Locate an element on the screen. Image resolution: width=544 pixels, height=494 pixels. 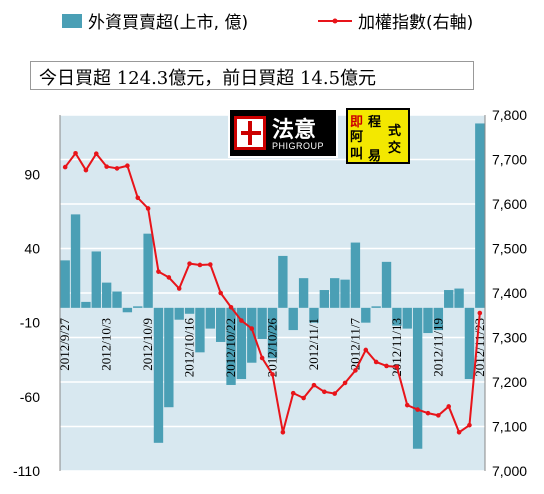
y-left-tick: -110 is located at coordinates (26, 471).